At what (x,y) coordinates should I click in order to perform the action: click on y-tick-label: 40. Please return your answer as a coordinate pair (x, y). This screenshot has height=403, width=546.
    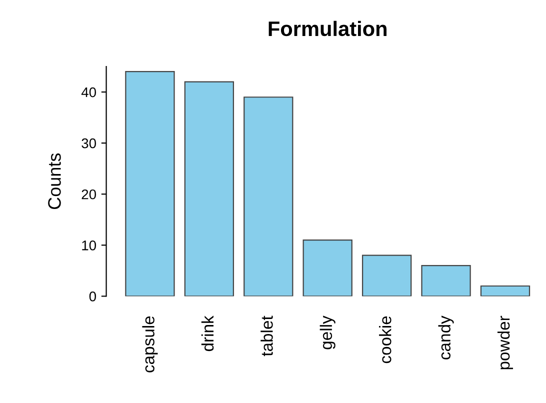
    Looking at the image, I should click on (88, 92).